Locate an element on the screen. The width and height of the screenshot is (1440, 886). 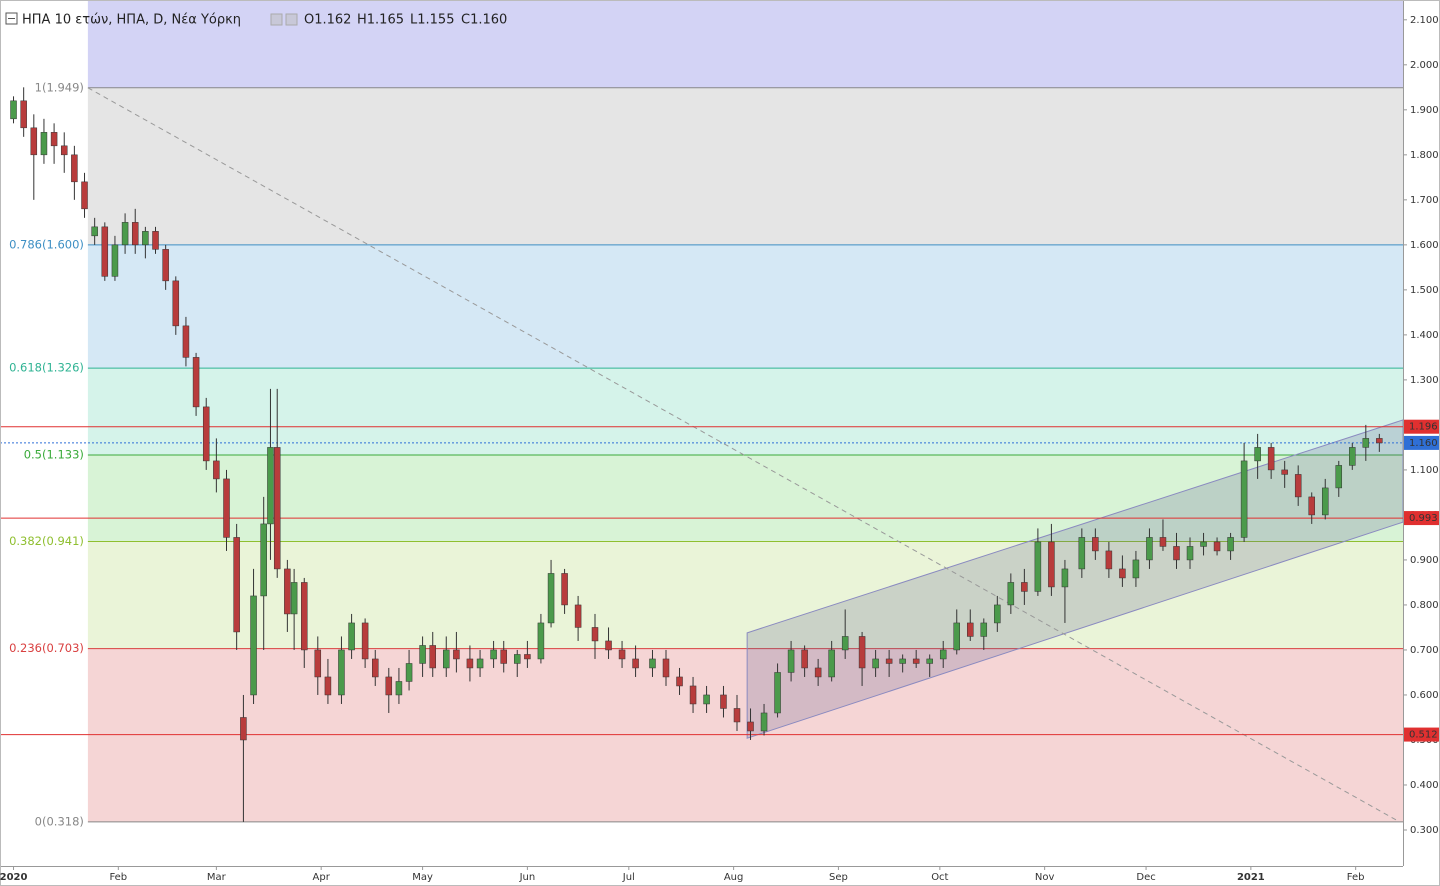
x-tick-label: Nov is located at coordinates (1045, 877).